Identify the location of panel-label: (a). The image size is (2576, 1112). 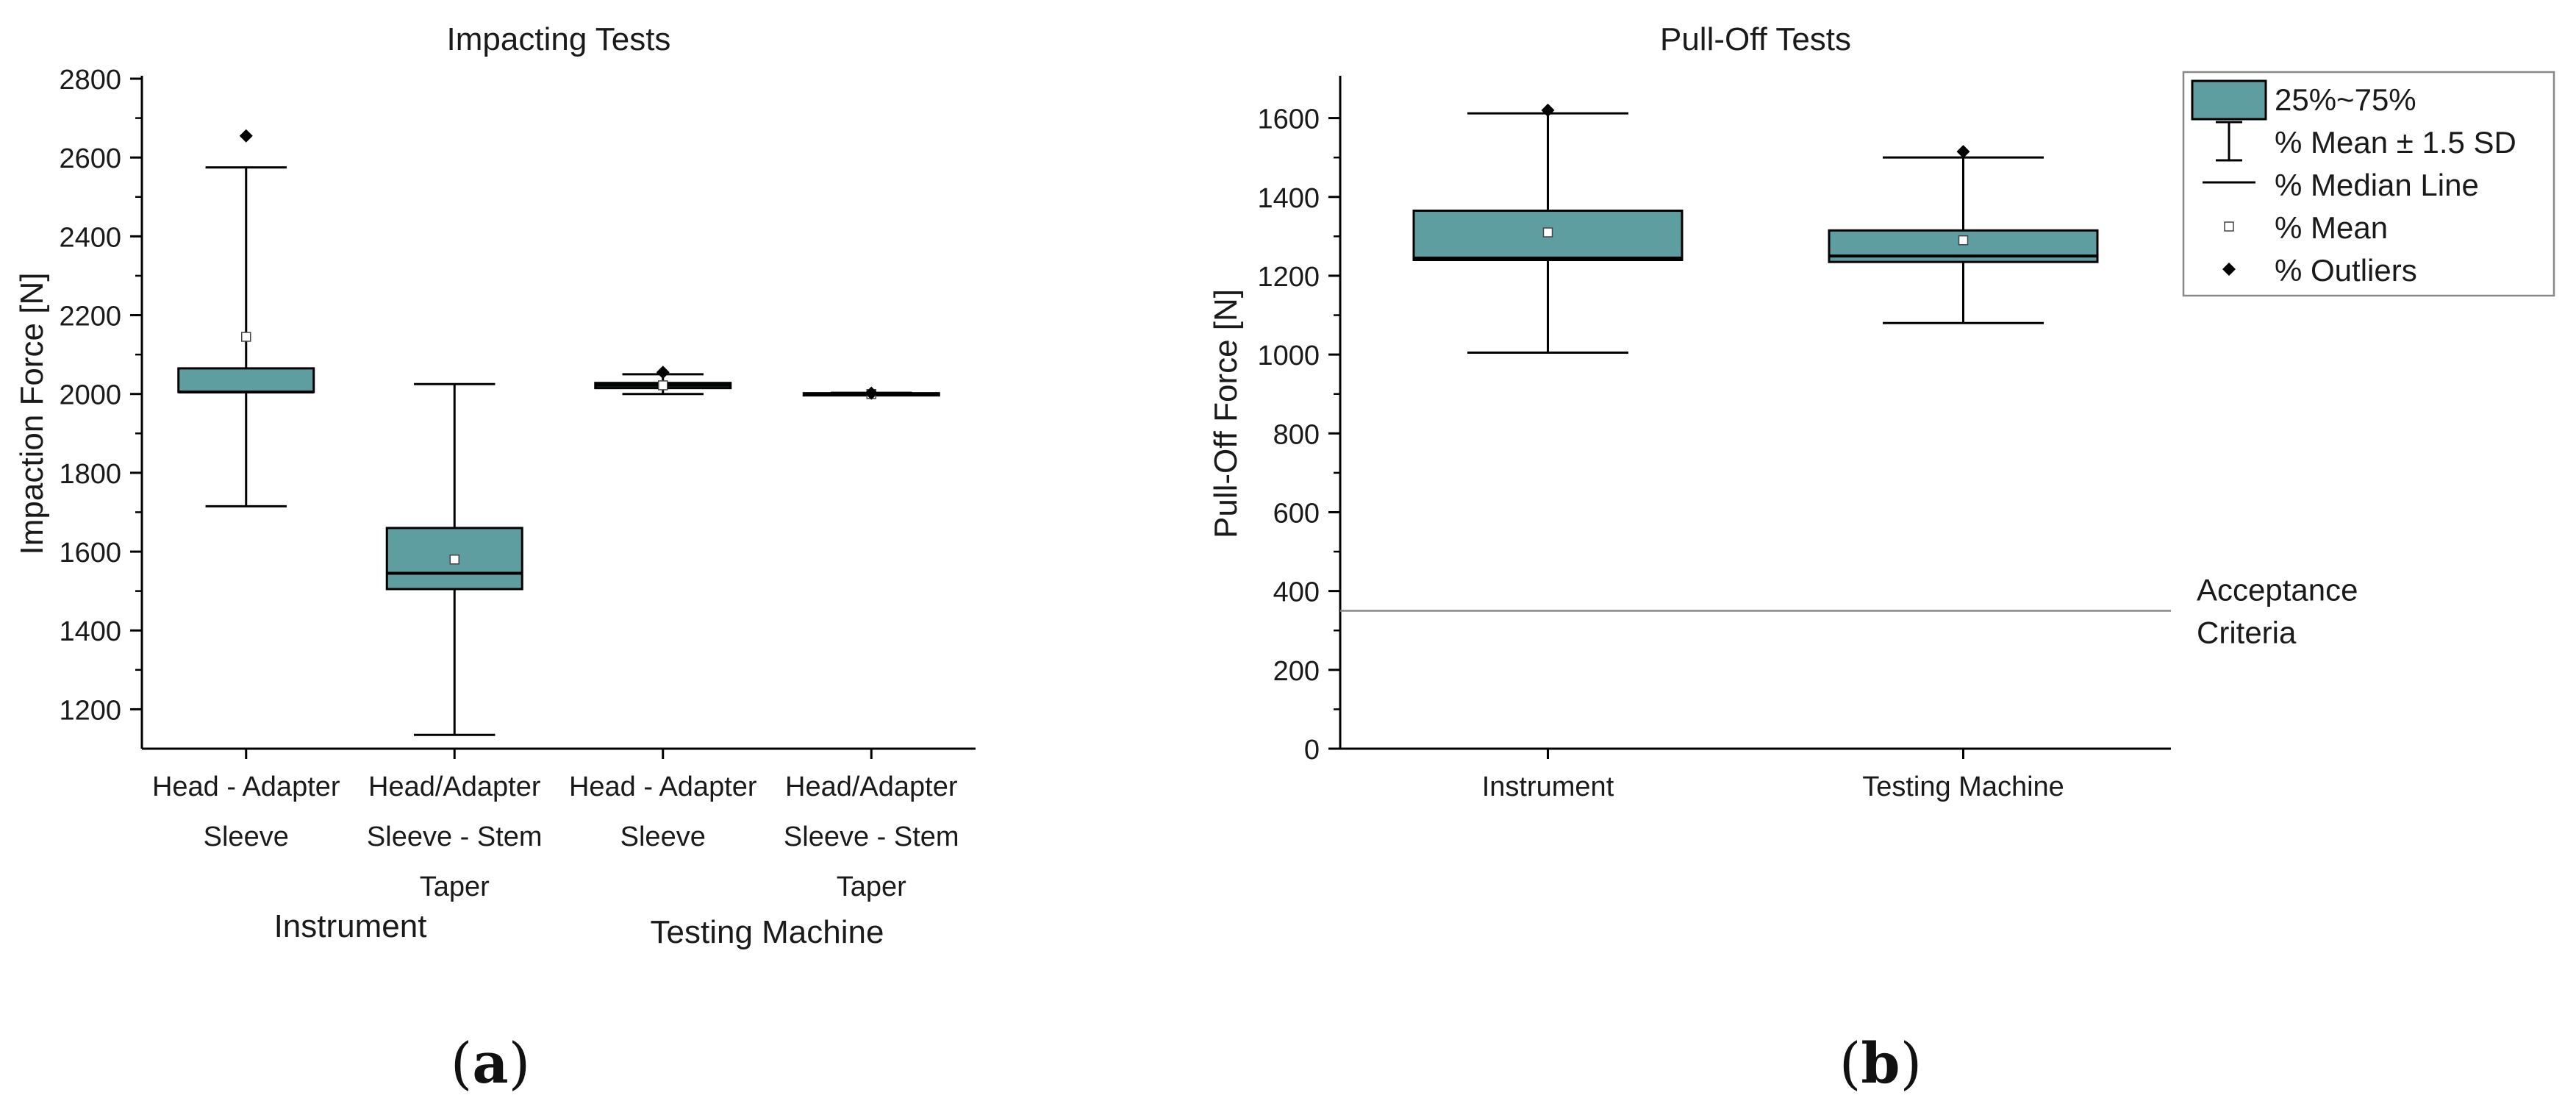
(491, 1063).